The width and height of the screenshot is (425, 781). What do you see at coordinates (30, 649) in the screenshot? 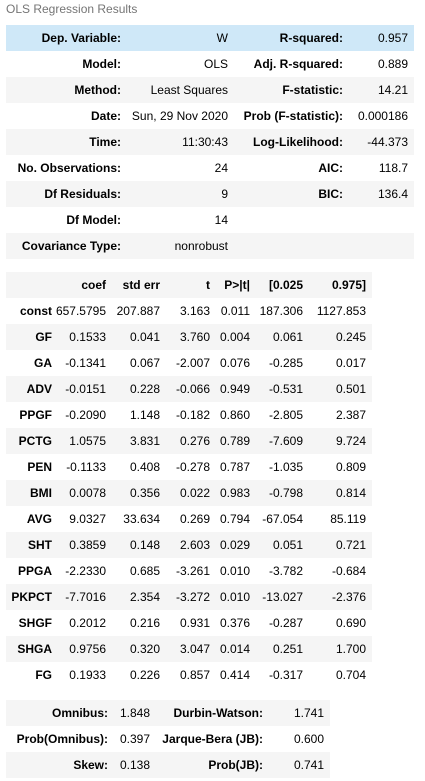
I see `coef-variable-name: SHGA` at bounding box center [30, 649].